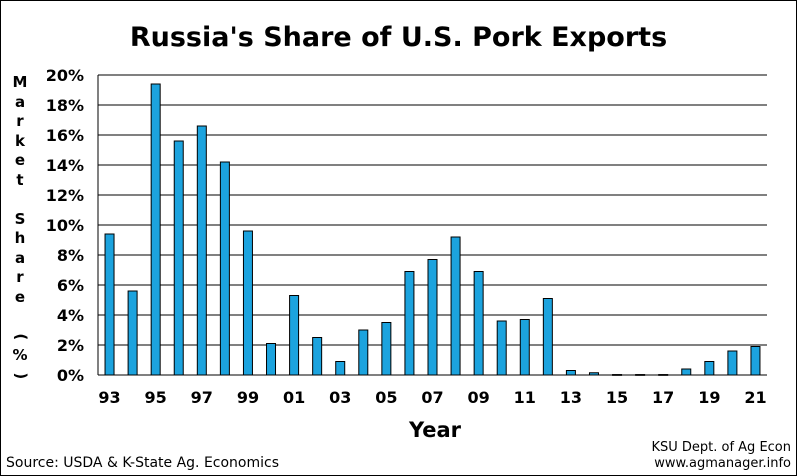 Image resolution: width=797 pixels, height=476 pixels. What do you see at coordinates (721, 447) in the screenshot?
I see `credit-line-1: KSU Dept. of Ag Econ` at bounding box center [721, 447].